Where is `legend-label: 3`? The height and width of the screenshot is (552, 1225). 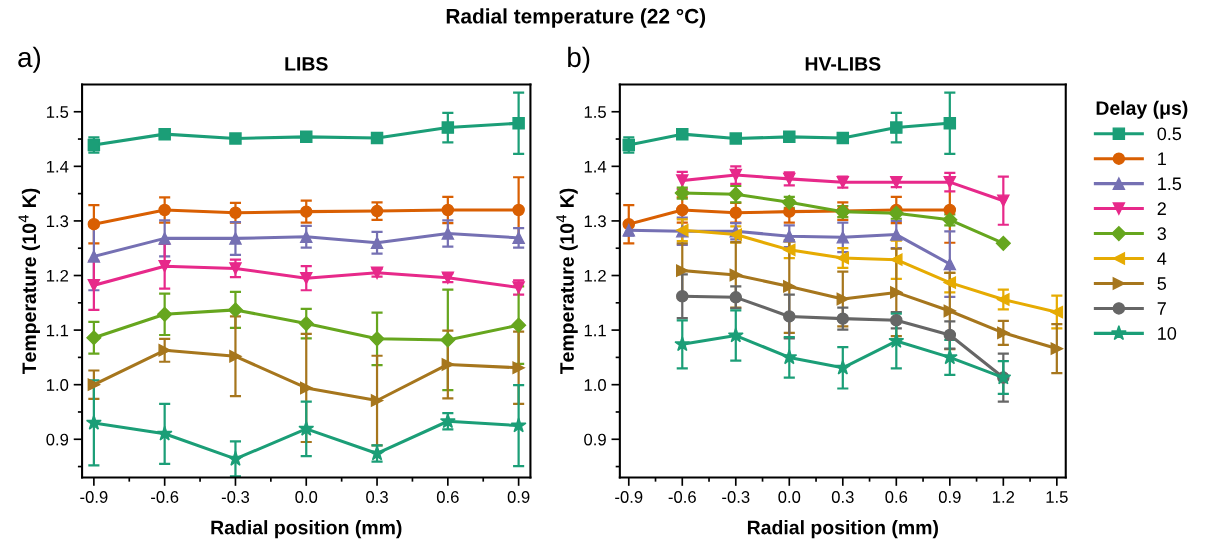
legend-label: 3 is located at coordinates (1162, 234).